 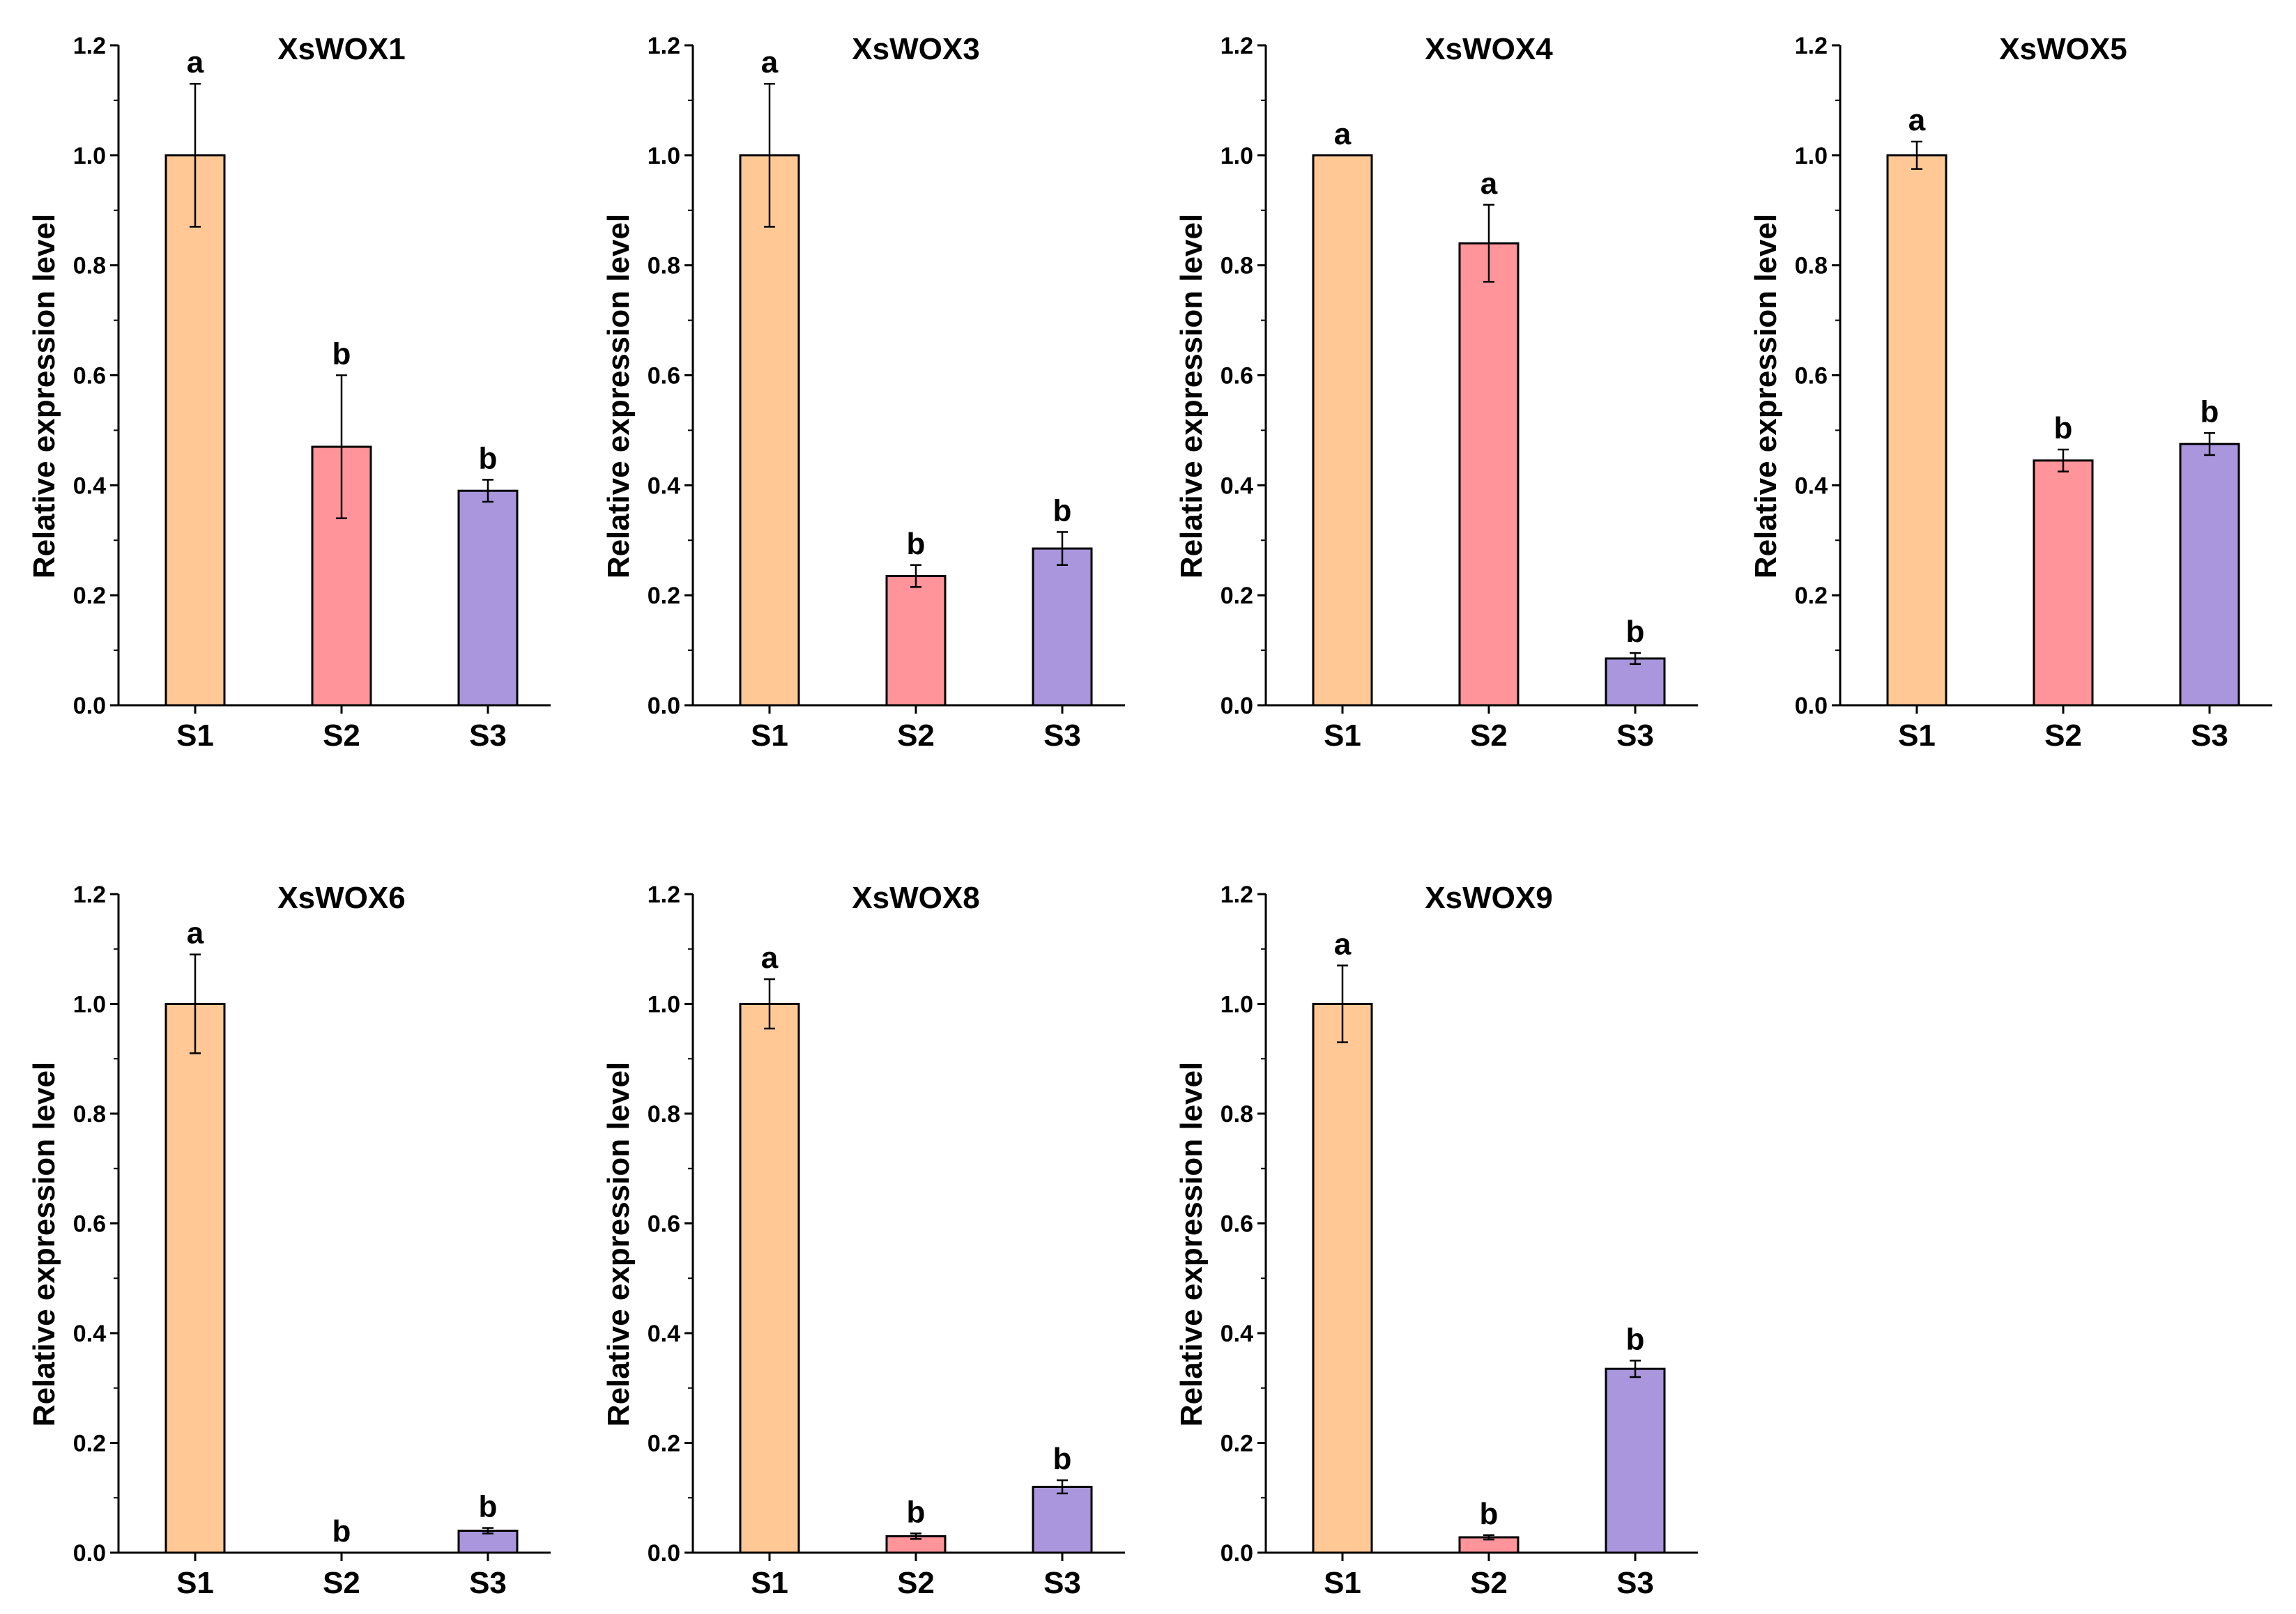 What do you see at coordinates (916, 49) in the screenshot?
I see `chart-title: XsWOX3` at bounding box center [916, 49].